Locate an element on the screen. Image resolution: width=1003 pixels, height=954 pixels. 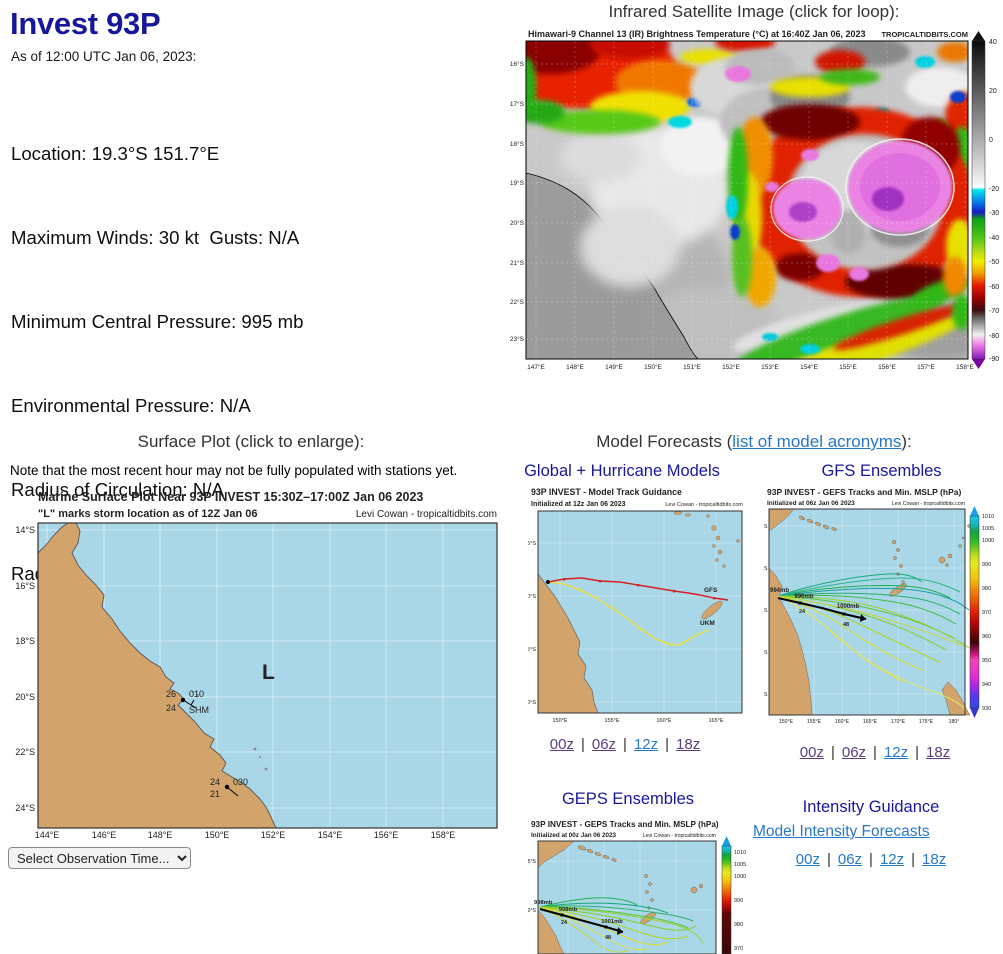
svg-text: 17°S is located at coordinates (517, 104).